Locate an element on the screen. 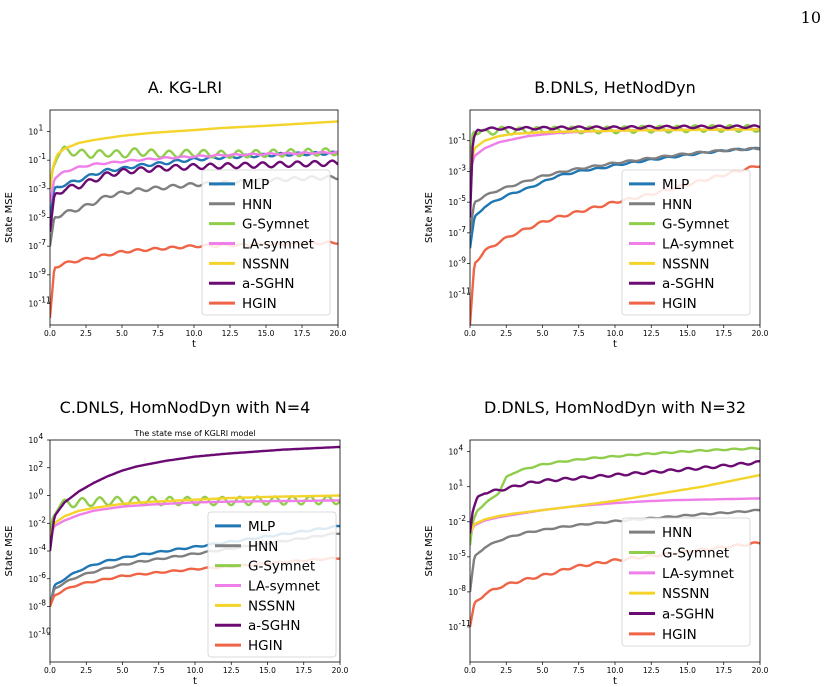  legend: HNN G-Symnet LA-symnet NSSNN a-SGHN HGIN is located at coordinates (686, 582).